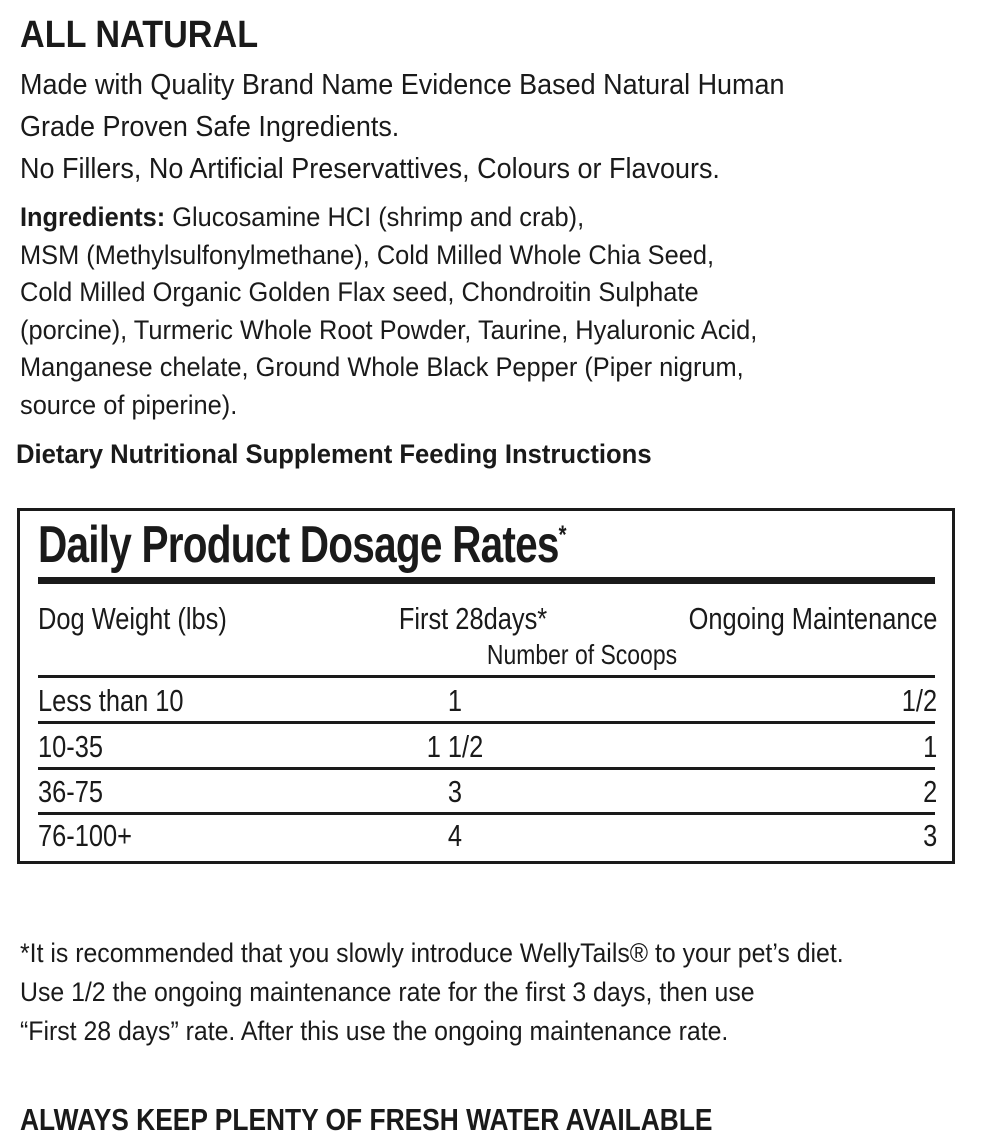 The height and width of the screenshot is (1148, 982). Describe the element at coordinates (375, 217) in the screenshot. I see `ingredients-text: Glucosamine HCI (shrimp and crab),` at that location.